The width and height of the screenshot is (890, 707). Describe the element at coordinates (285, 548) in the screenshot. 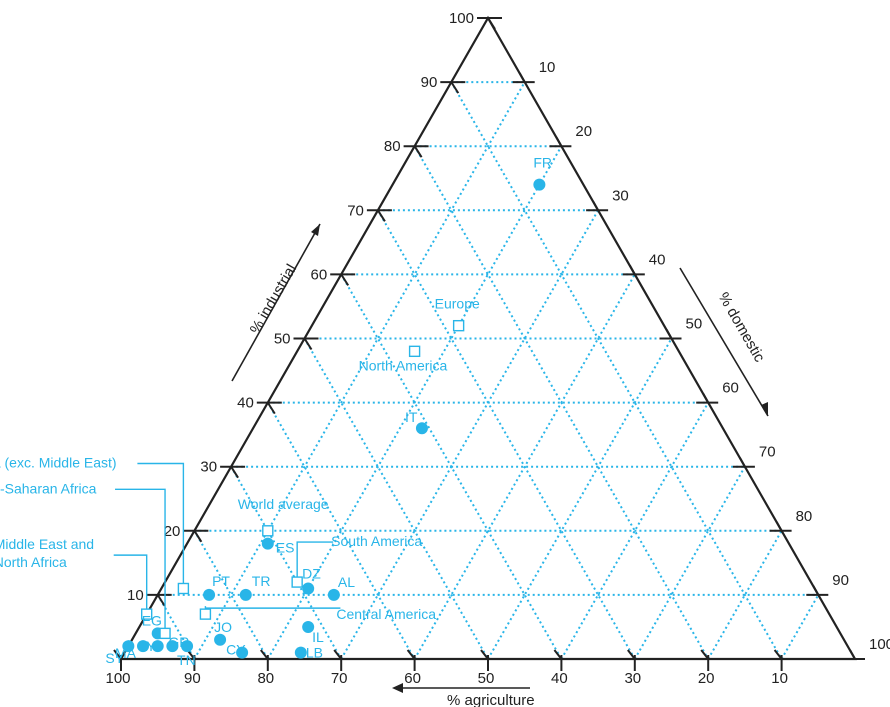

I see `label-es: ES` at that location.